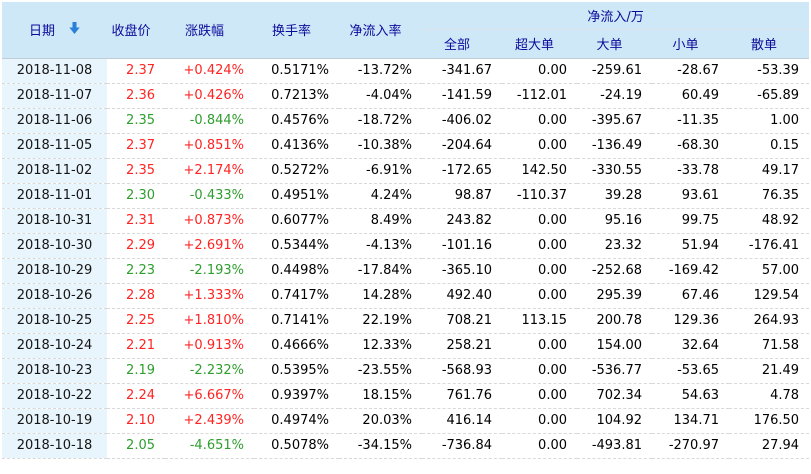 The image size is (811, 474). I want to click on close-price-cell: 2.37, so click(136, 145).